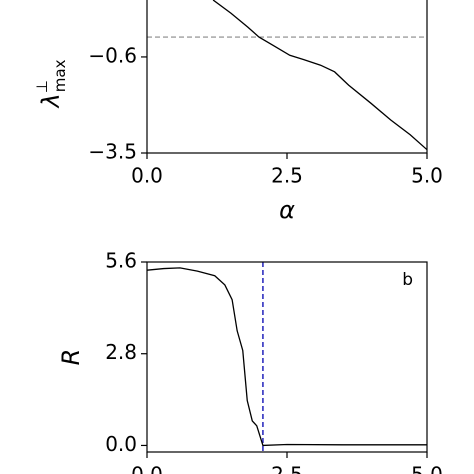 The width and height of the screenshot is (474, 474). I want to click on y-axis-label: λ⊥max, so click(51, 84).